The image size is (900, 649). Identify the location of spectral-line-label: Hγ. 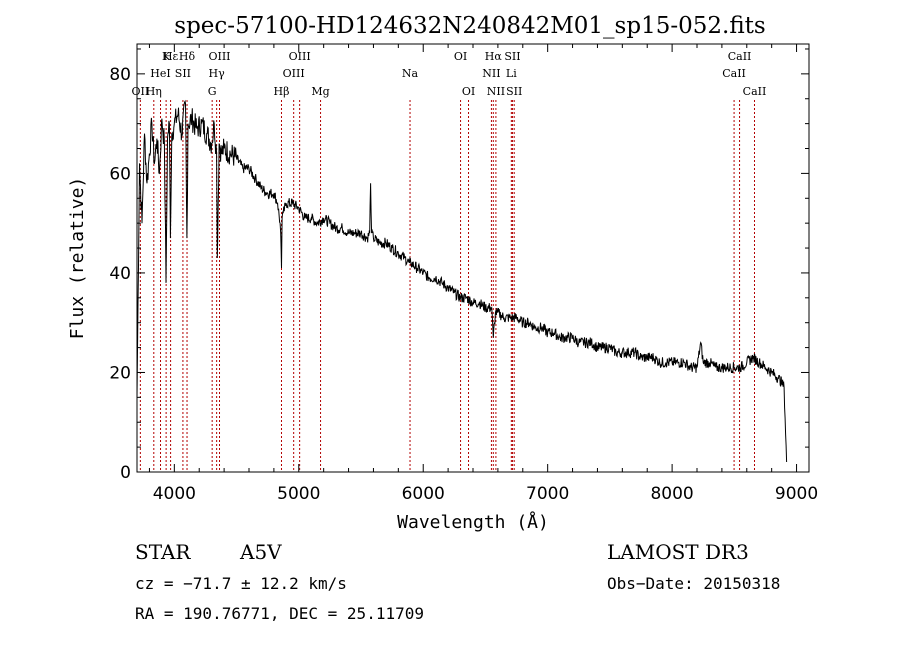
(217, 73).